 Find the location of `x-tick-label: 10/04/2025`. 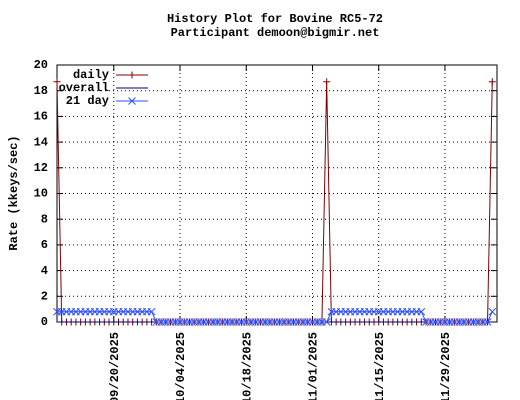

x-tick-label: 10/04/2025 is located at coordinates (181, 366).